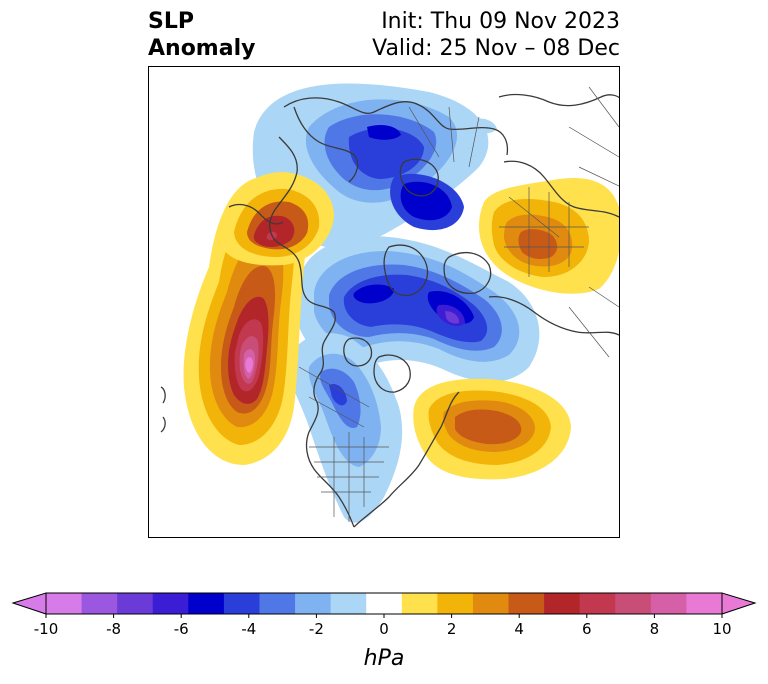 The height and width of the screenshot is (684, 768). What do you see at coordinates (171, 21) in the screenshot?
I see `title-line-1: SLP` at bounding box center [171, 21].